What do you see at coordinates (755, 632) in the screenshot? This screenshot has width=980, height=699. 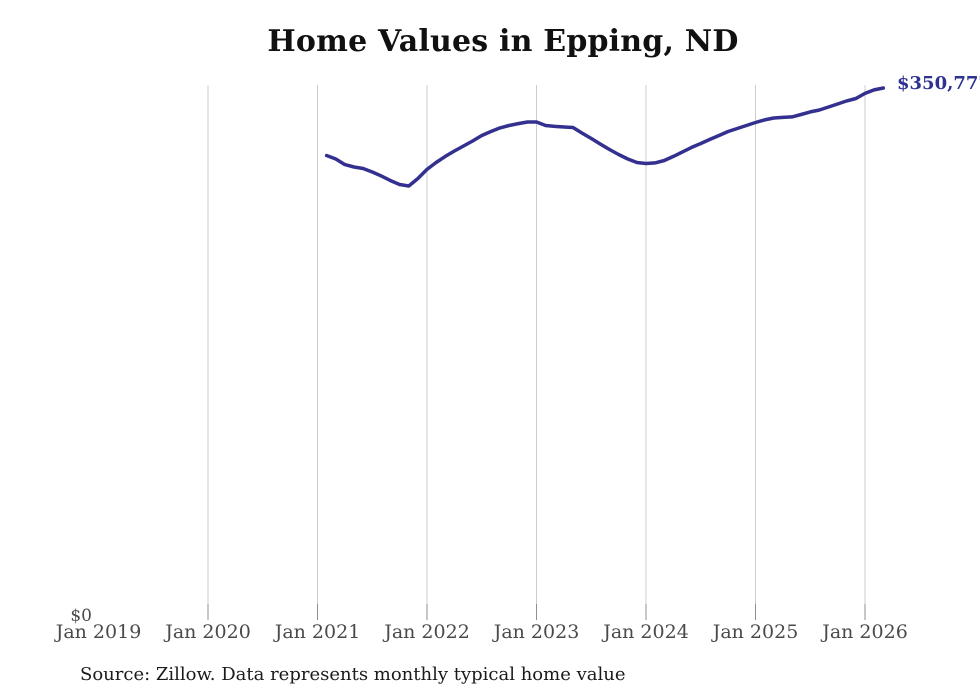 I see `x-axis-label: Jan 2025` at bounding box center [755, 632].